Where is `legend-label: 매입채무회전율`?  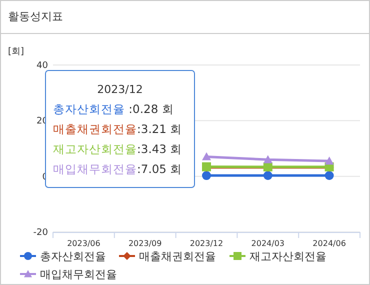
legend-label: 매입채무회전율 is located at coordinates (78, 274).